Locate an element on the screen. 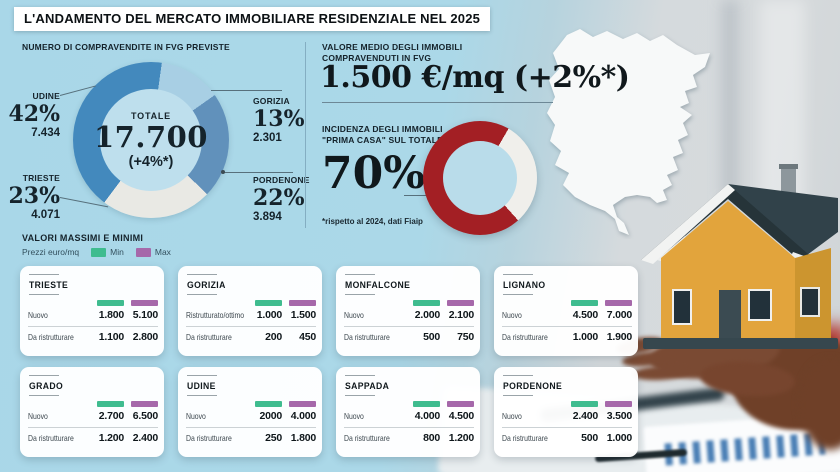 Image resolution: width=840 pixels, height=472 pixels. connector-gorizia is located at coordinates (246, 90).